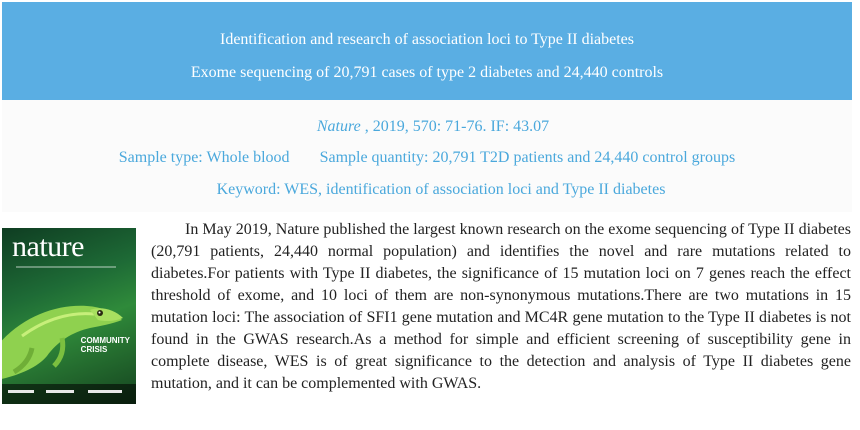 Image resolution: width=860 pixels, height=430 pixels. I want to click on citation-details: , 2019, 570: 71-76. IF: 43.07, so click(455, 126).